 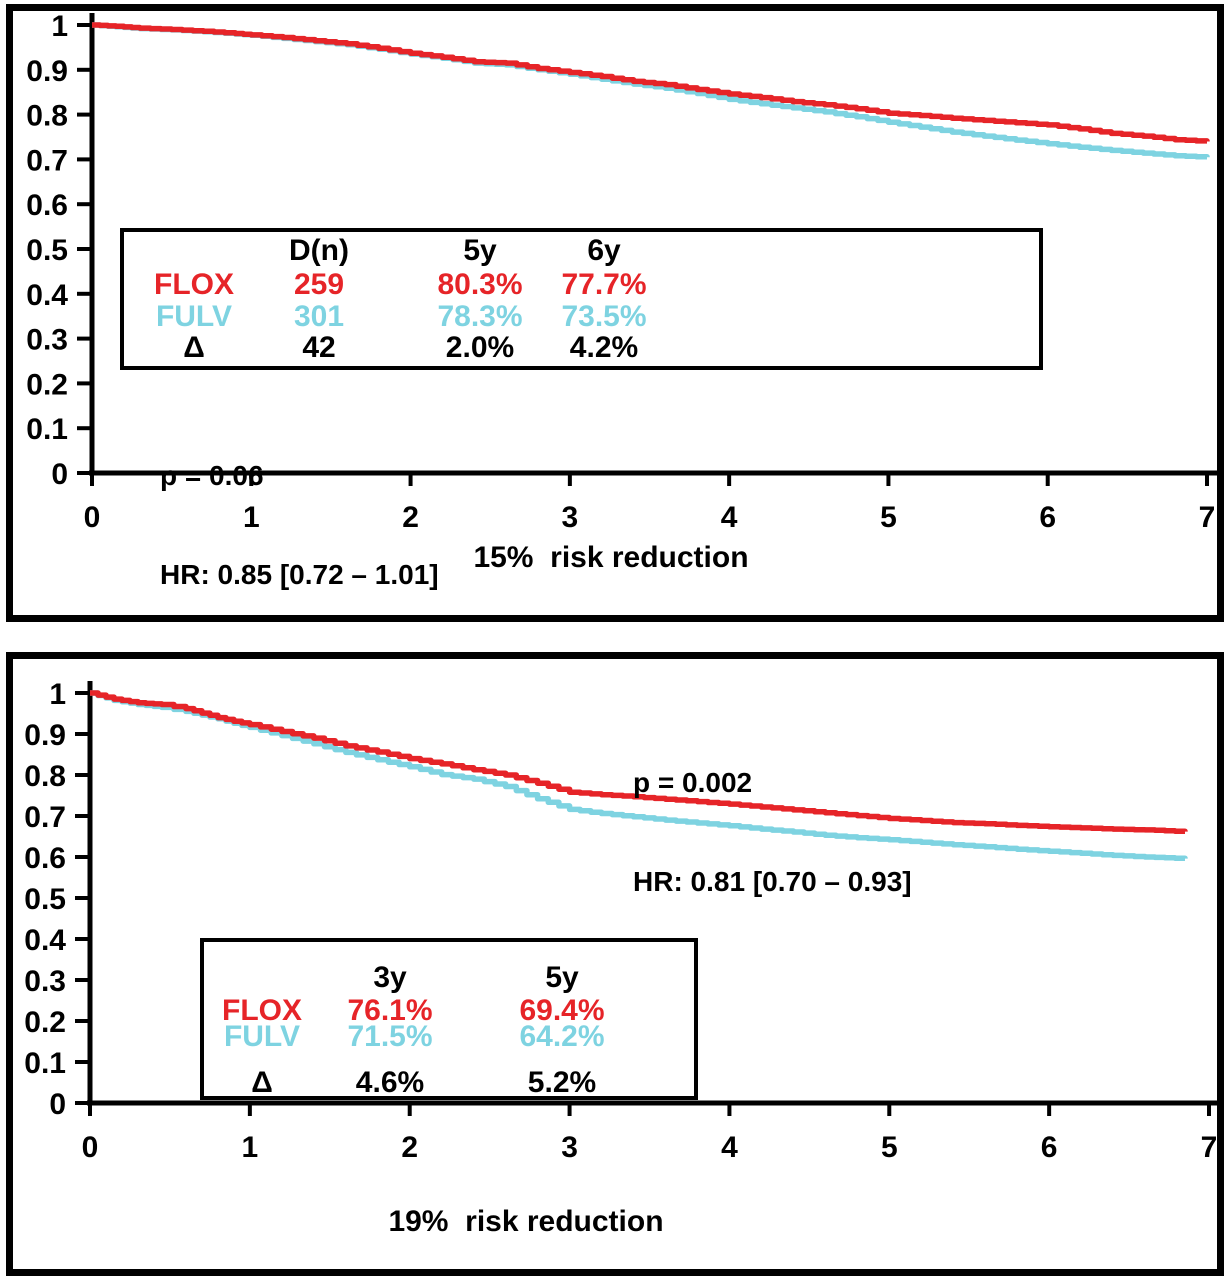 What do you see at coordinates (562, 1036) in the screenshot?
I see `fulv-5y: 64.2%` at bounding box center [562, 1036].